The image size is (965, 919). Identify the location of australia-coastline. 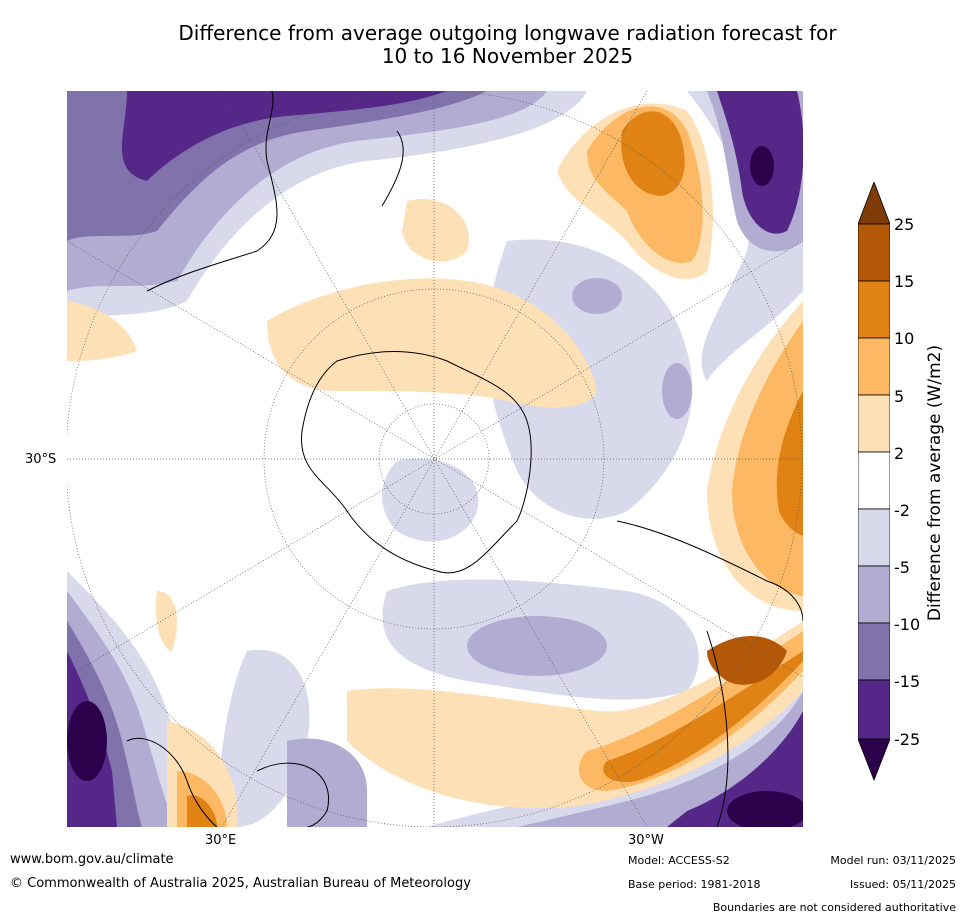
(212, 191).